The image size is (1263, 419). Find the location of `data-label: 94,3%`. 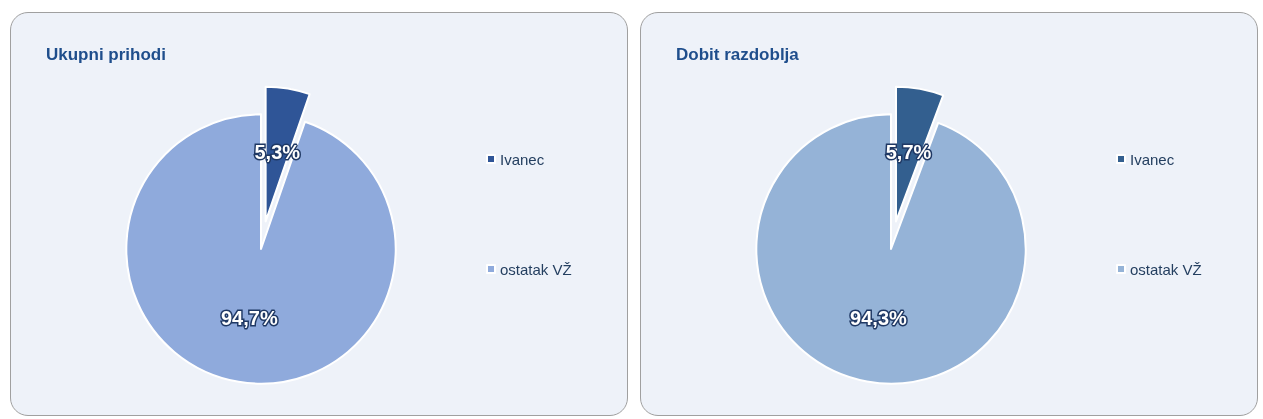

data-label: 94,3% is located at coordinates (879, 318).